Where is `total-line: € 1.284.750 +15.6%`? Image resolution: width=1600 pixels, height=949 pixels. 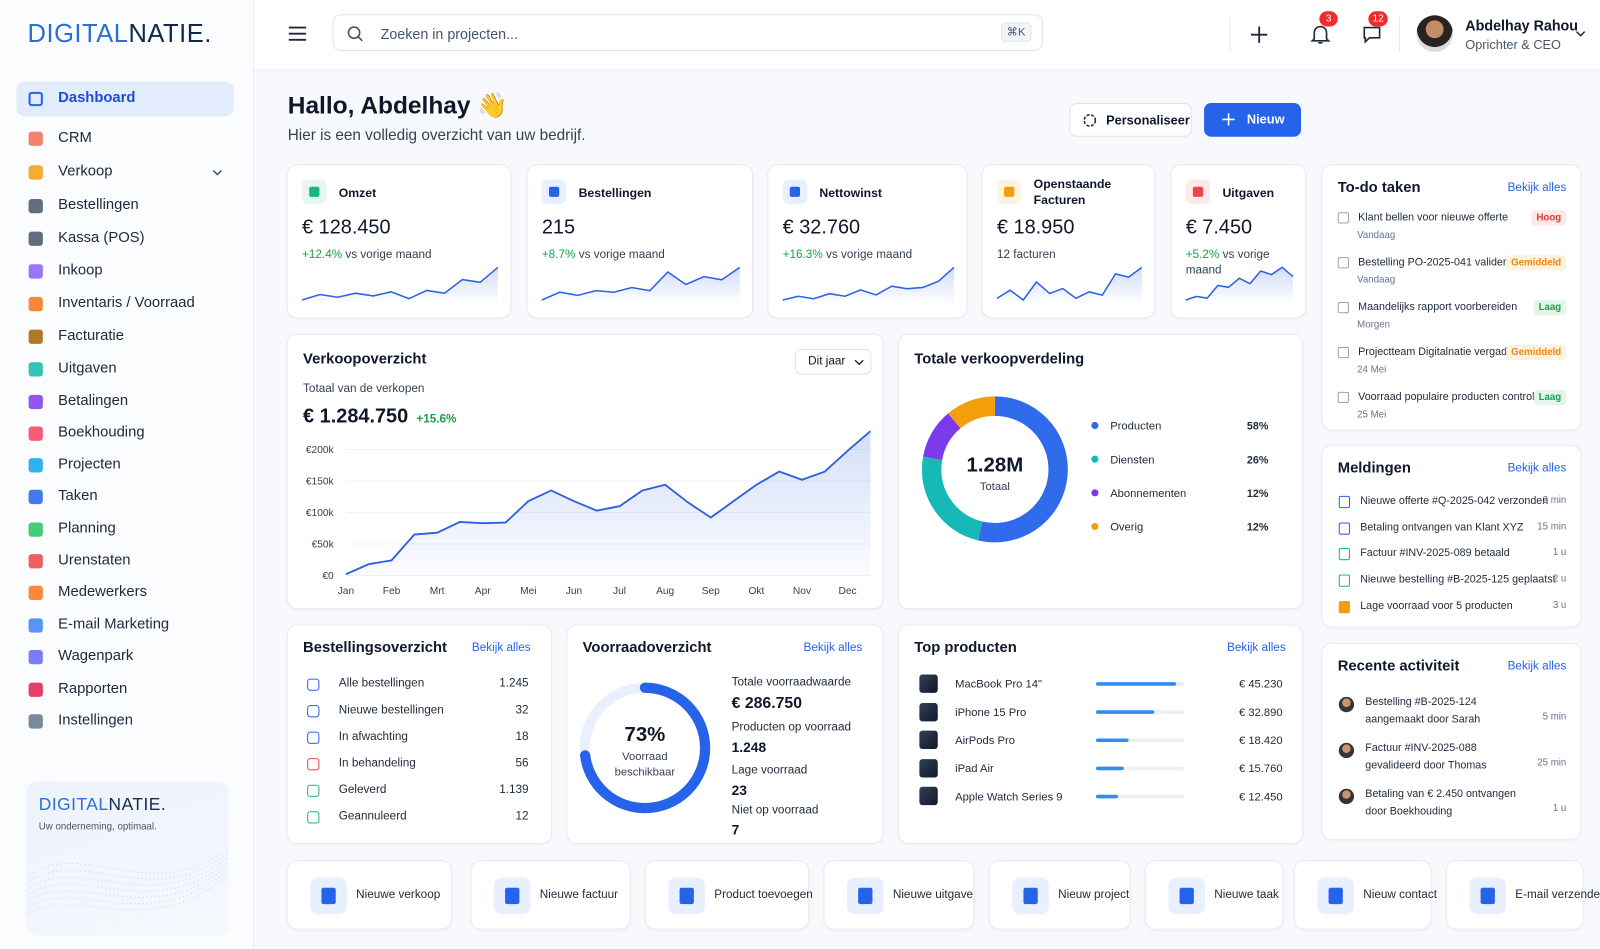
total-line: € 1.284.750 +15.6% is located at coordinates (379, 416).